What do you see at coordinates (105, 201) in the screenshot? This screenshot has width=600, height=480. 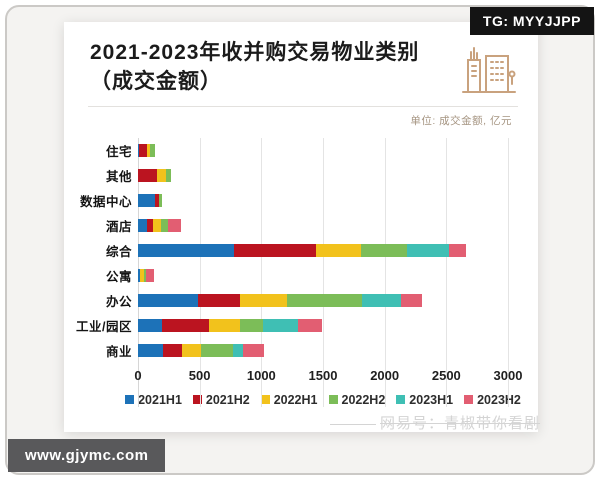 I see `category-label: 数据中心` at bounding box center [105, 201].